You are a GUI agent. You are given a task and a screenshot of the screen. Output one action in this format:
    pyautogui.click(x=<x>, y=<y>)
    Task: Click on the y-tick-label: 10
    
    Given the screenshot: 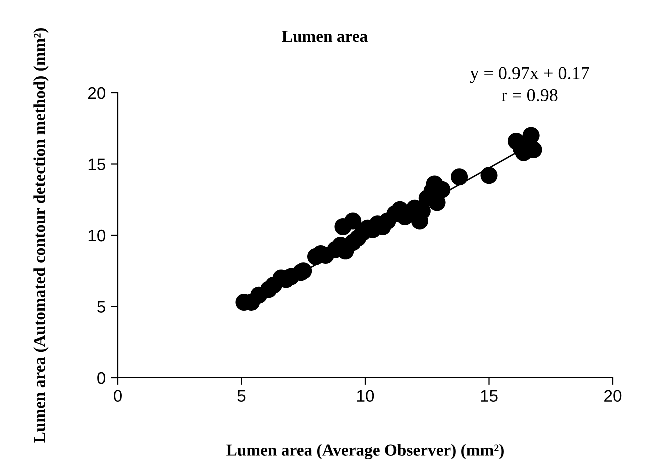 What is the action you would take?
    pyautogui.click(x=97, y=236)
    